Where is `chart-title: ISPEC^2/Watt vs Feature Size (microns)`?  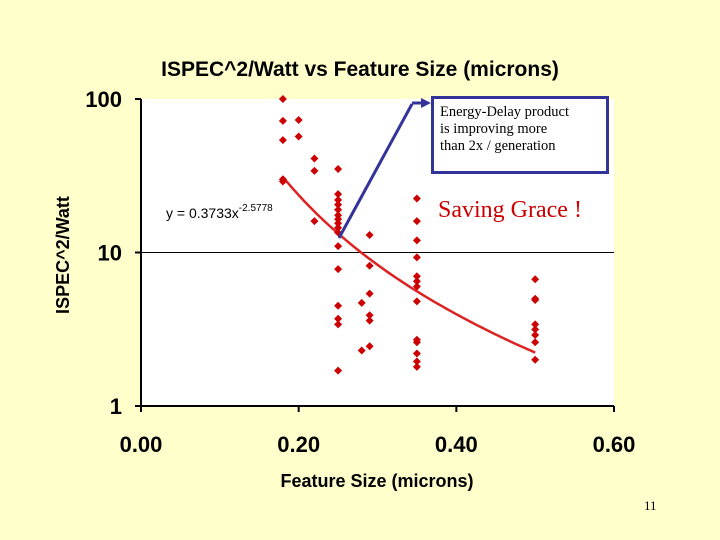
chart-title: ISPEC^2/Watt vs Feature Size (microns) is located at coordinates (360, 69).